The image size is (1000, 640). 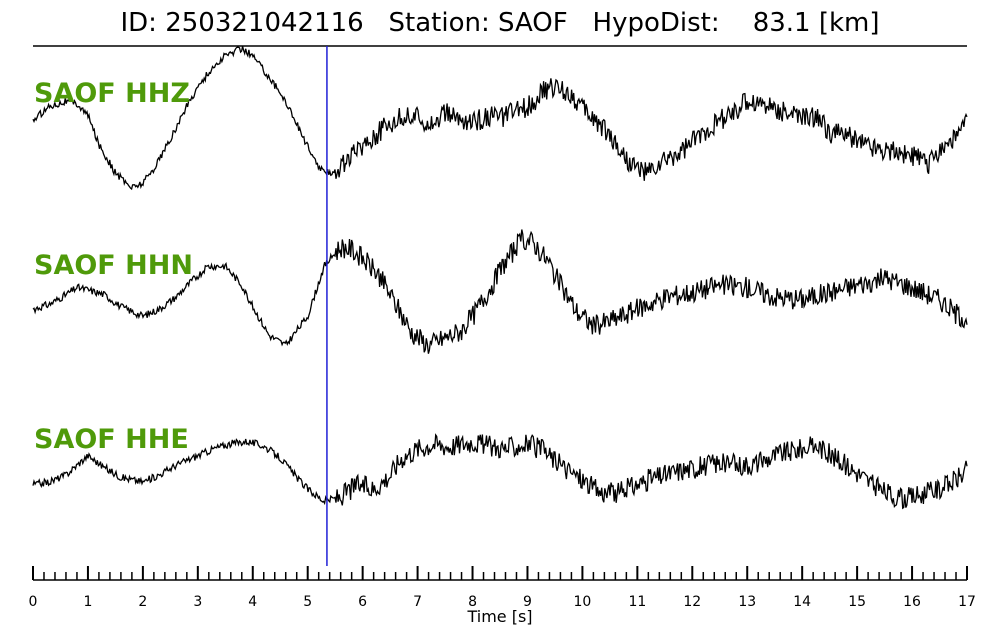 What do you see at coordinates (33, 602) in the screenshot?
I see `x-tick-label: 0` at bounding box center [33, 602].